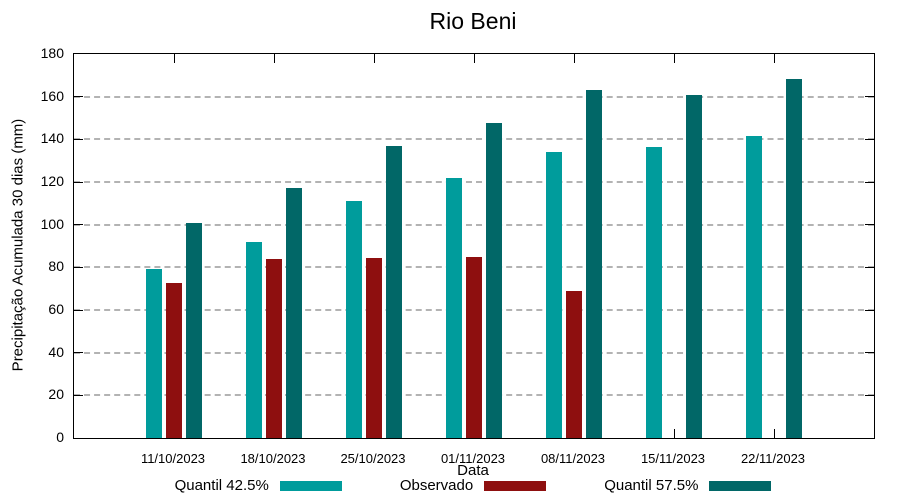 The width and height of the screenshot is (900, 500). Describe the element at coordinates (56, 394) in the screenshot. I see `y-tick-label: 20` at that location.